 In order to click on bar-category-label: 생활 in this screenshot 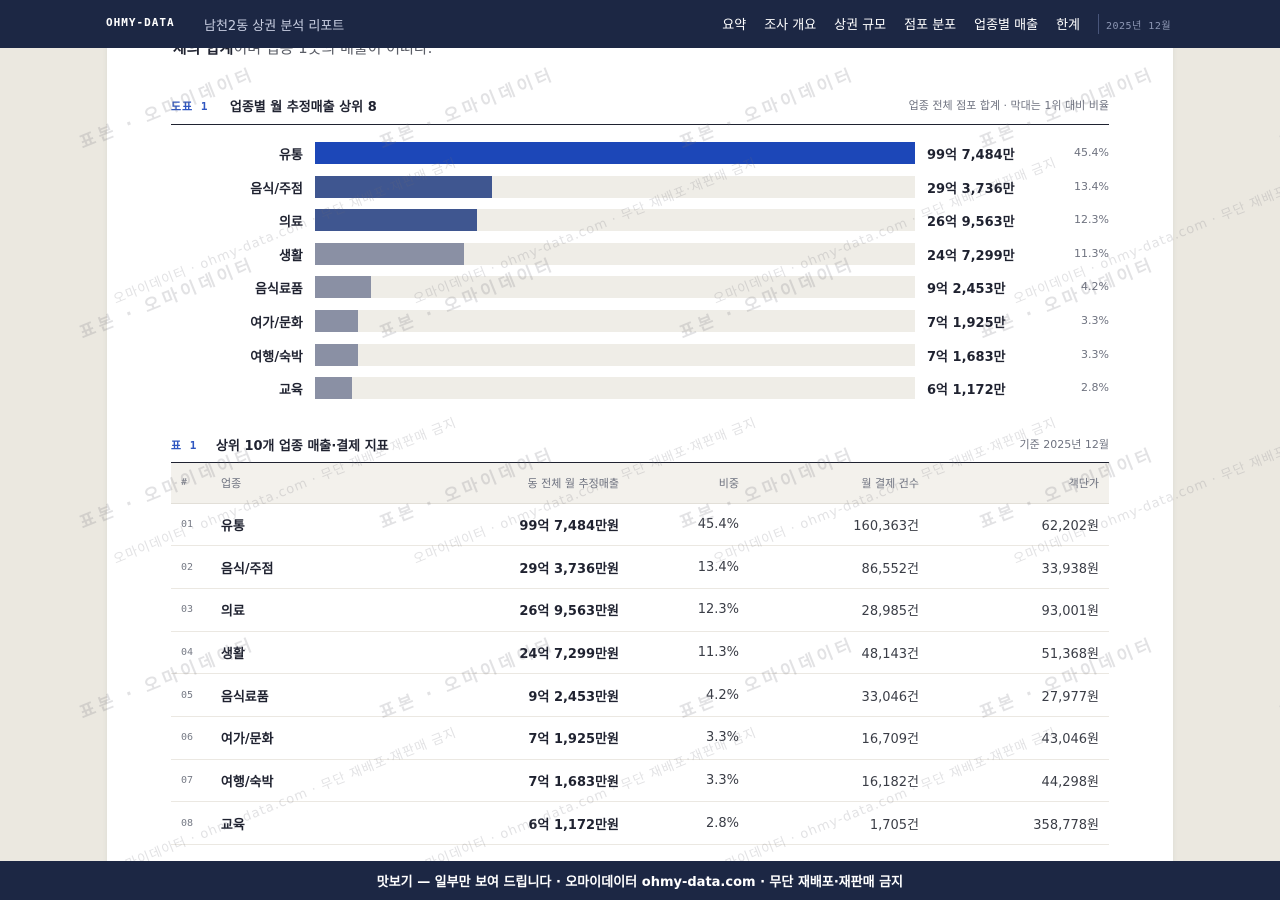, I will do `click(291, 256)`.